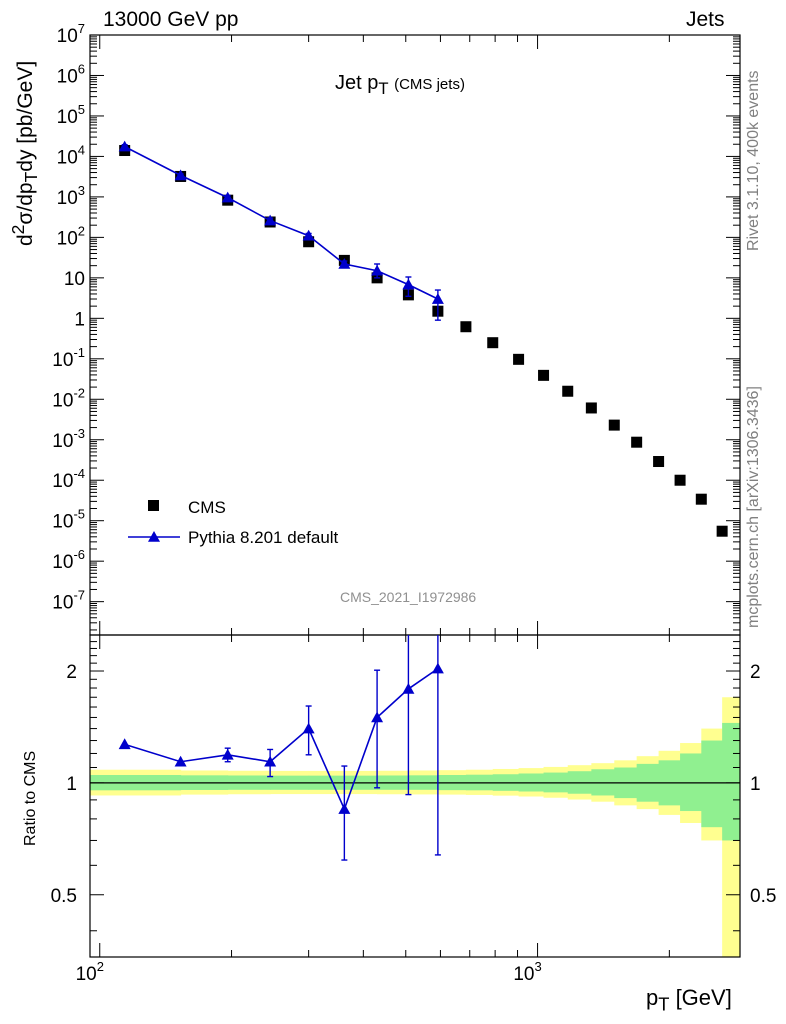  I want to click on plot-title: Jet pT (CMS jets), so click(400, 85).